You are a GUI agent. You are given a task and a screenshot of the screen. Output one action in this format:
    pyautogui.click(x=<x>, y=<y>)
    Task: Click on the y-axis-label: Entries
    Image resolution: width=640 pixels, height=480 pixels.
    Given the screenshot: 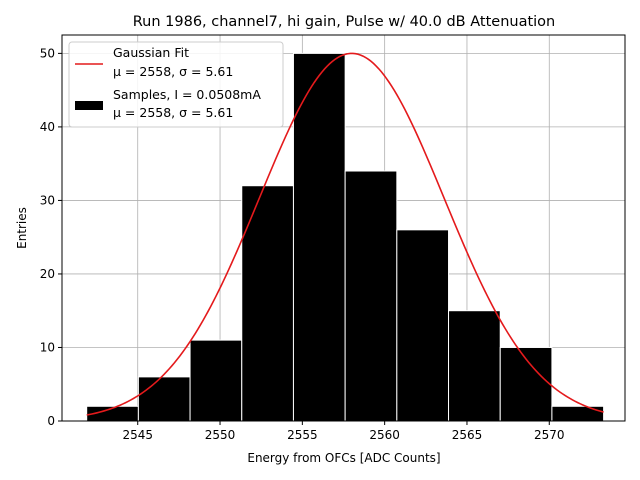 What is the action you would take?
    pyautogui.click(x=22, y=228)
    